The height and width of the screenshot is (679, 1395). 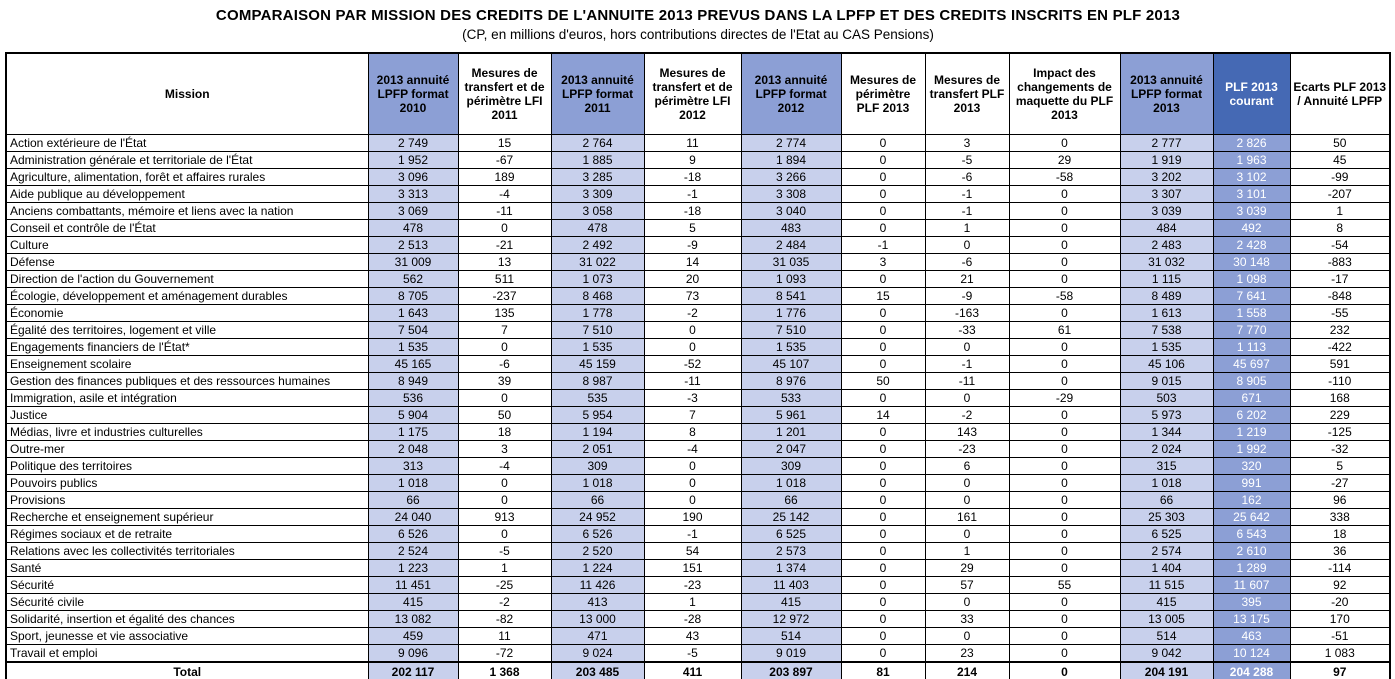 I want to click on value-cell: 25 142, so click(x=791, y=517).